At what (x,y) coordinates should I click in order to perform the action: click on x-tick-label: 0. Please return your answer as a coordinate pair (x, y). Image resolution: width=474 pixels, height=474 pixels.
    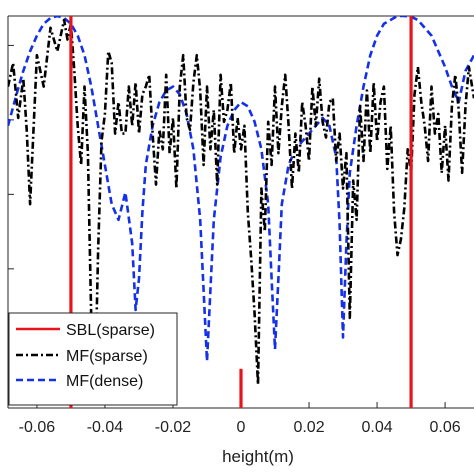
    Looking at the image, I should click on (241, 427).